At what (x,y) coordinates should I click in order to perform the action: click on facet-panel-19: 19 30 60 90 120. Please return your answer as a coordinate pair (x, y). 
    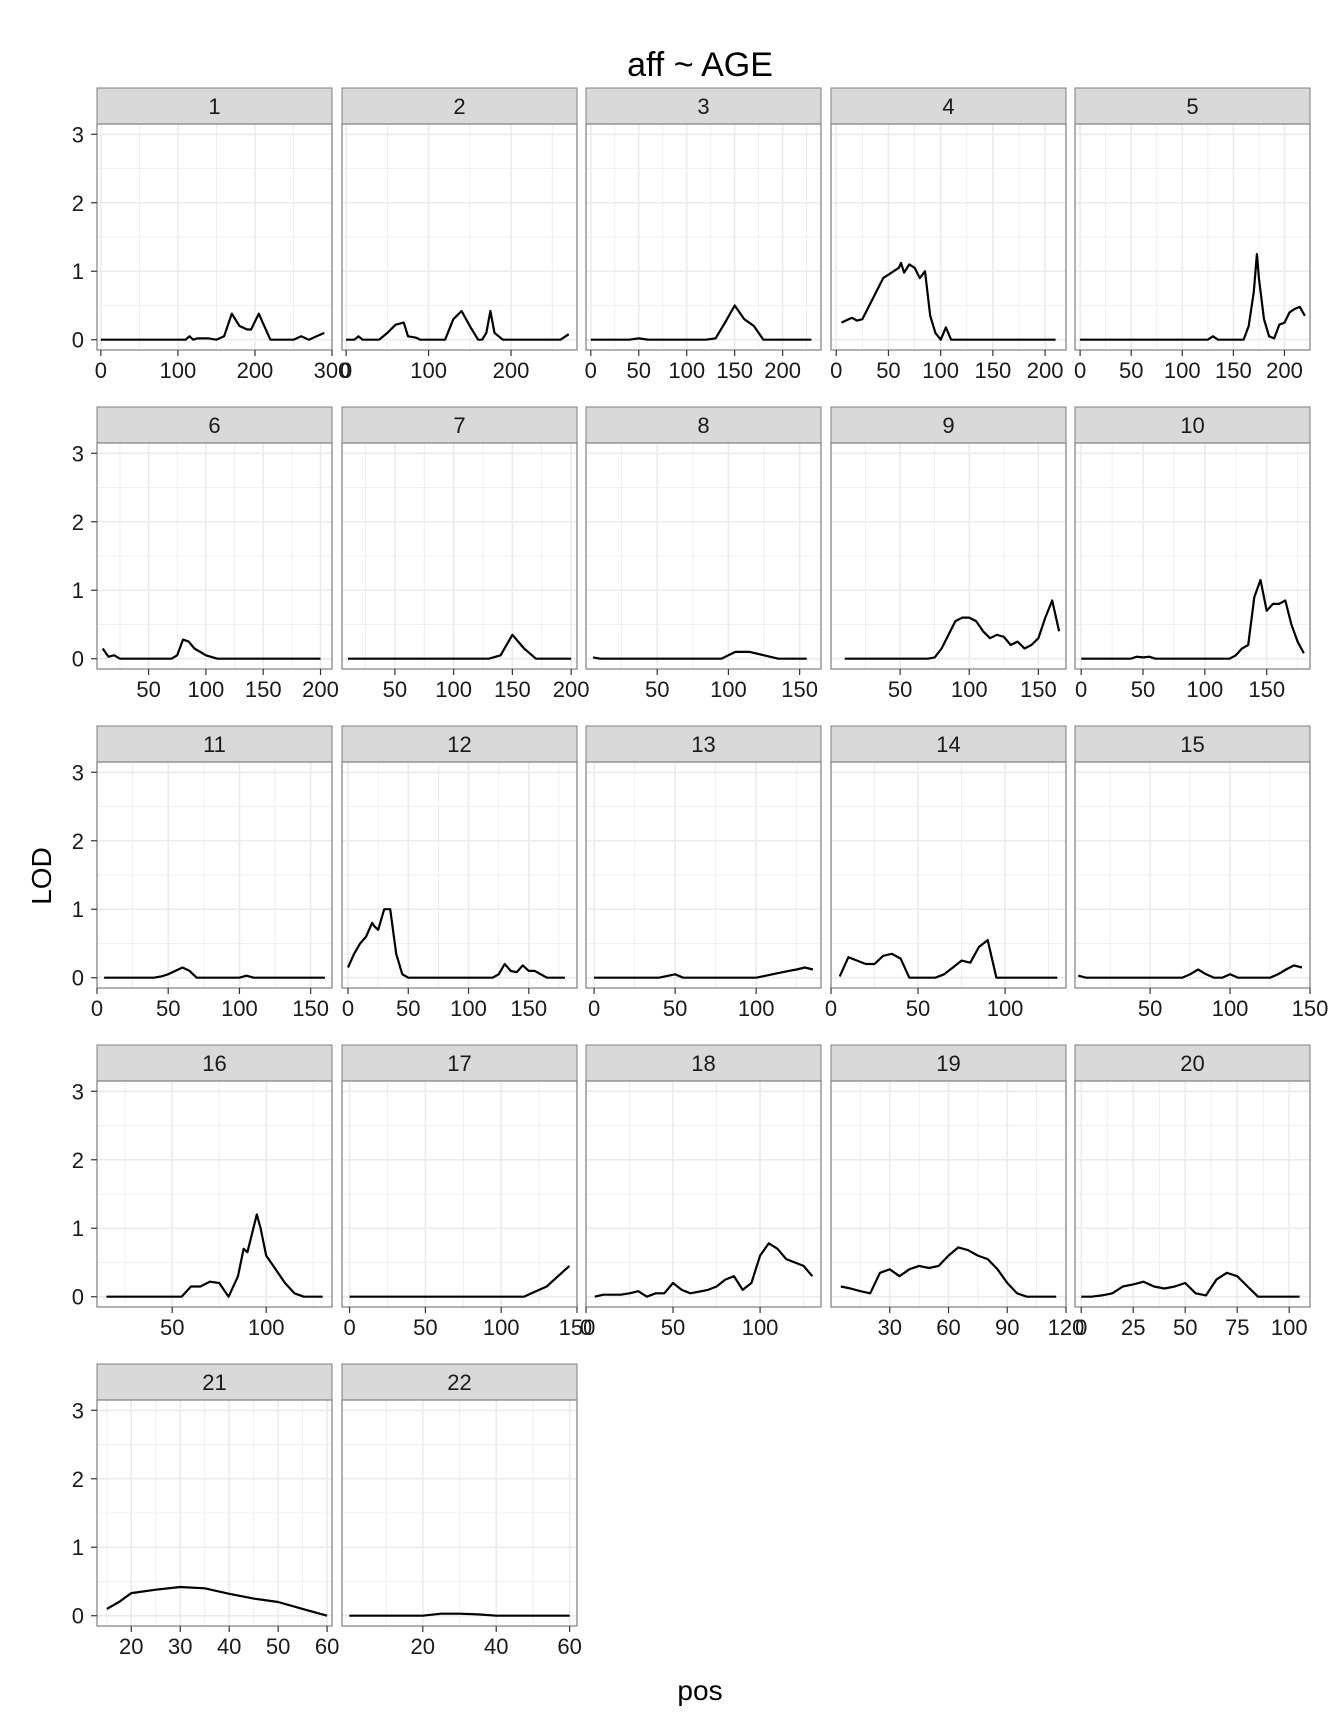
    Looking at the image, I should click on (957, 1192).